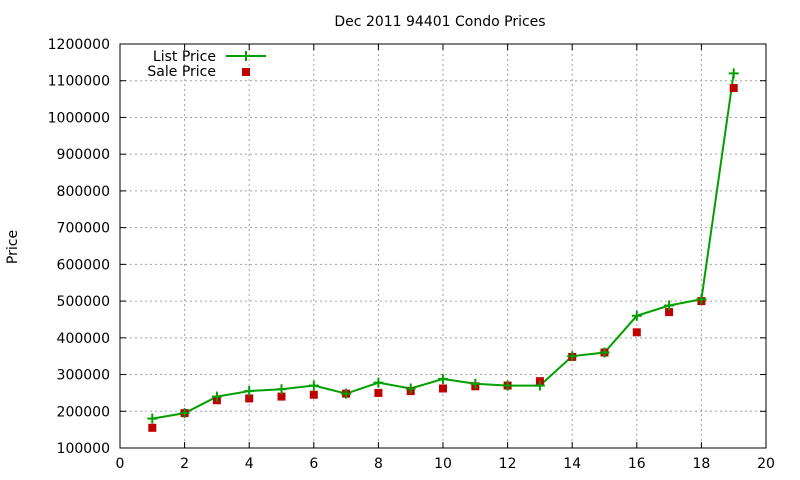  I want to click on y-axis-label: Price, so click(13, 247).